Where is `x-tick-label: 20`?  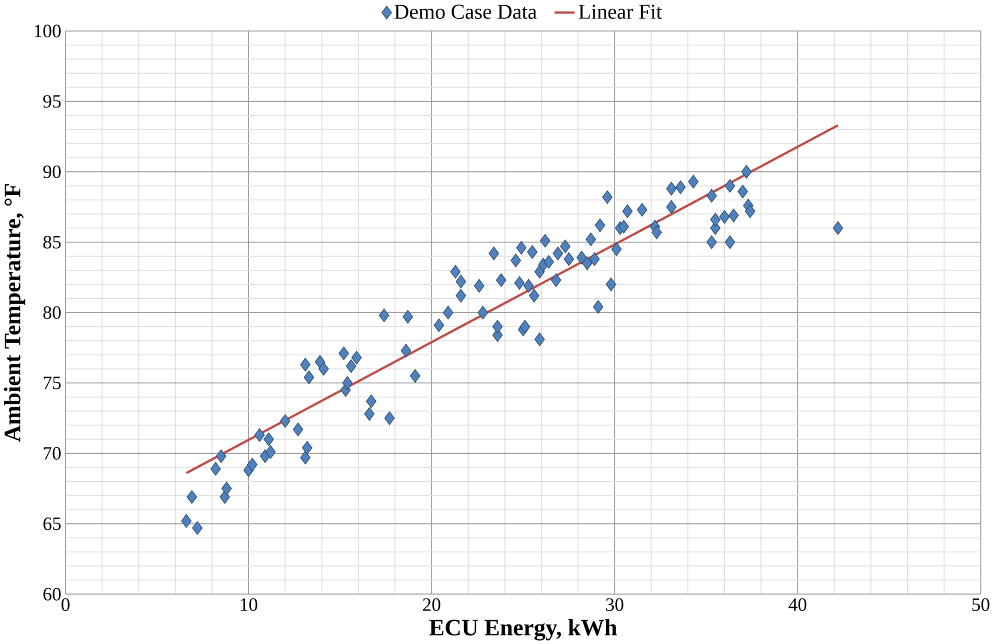 x-tick-label: 20 is located at coordinates (431, 604).